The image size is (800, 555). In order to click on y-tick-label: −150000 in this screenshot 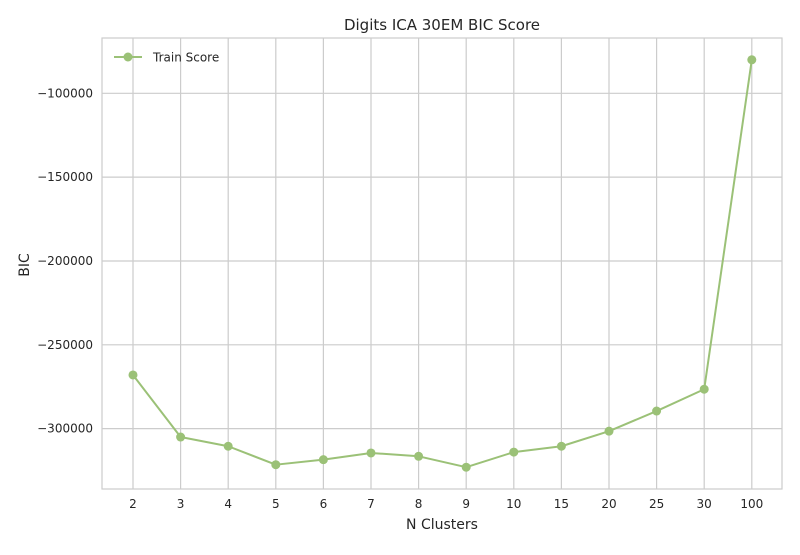, I will do `click(65, 177)`.